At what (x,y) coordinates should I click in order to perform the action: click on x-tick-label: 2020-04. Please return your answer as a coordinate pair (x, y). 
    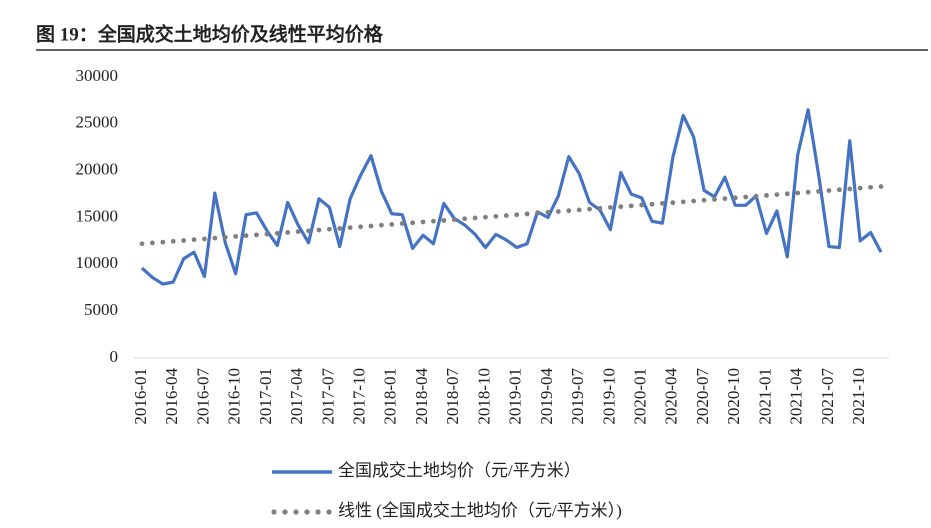
    Looking at the image, I should click on (671, 396).